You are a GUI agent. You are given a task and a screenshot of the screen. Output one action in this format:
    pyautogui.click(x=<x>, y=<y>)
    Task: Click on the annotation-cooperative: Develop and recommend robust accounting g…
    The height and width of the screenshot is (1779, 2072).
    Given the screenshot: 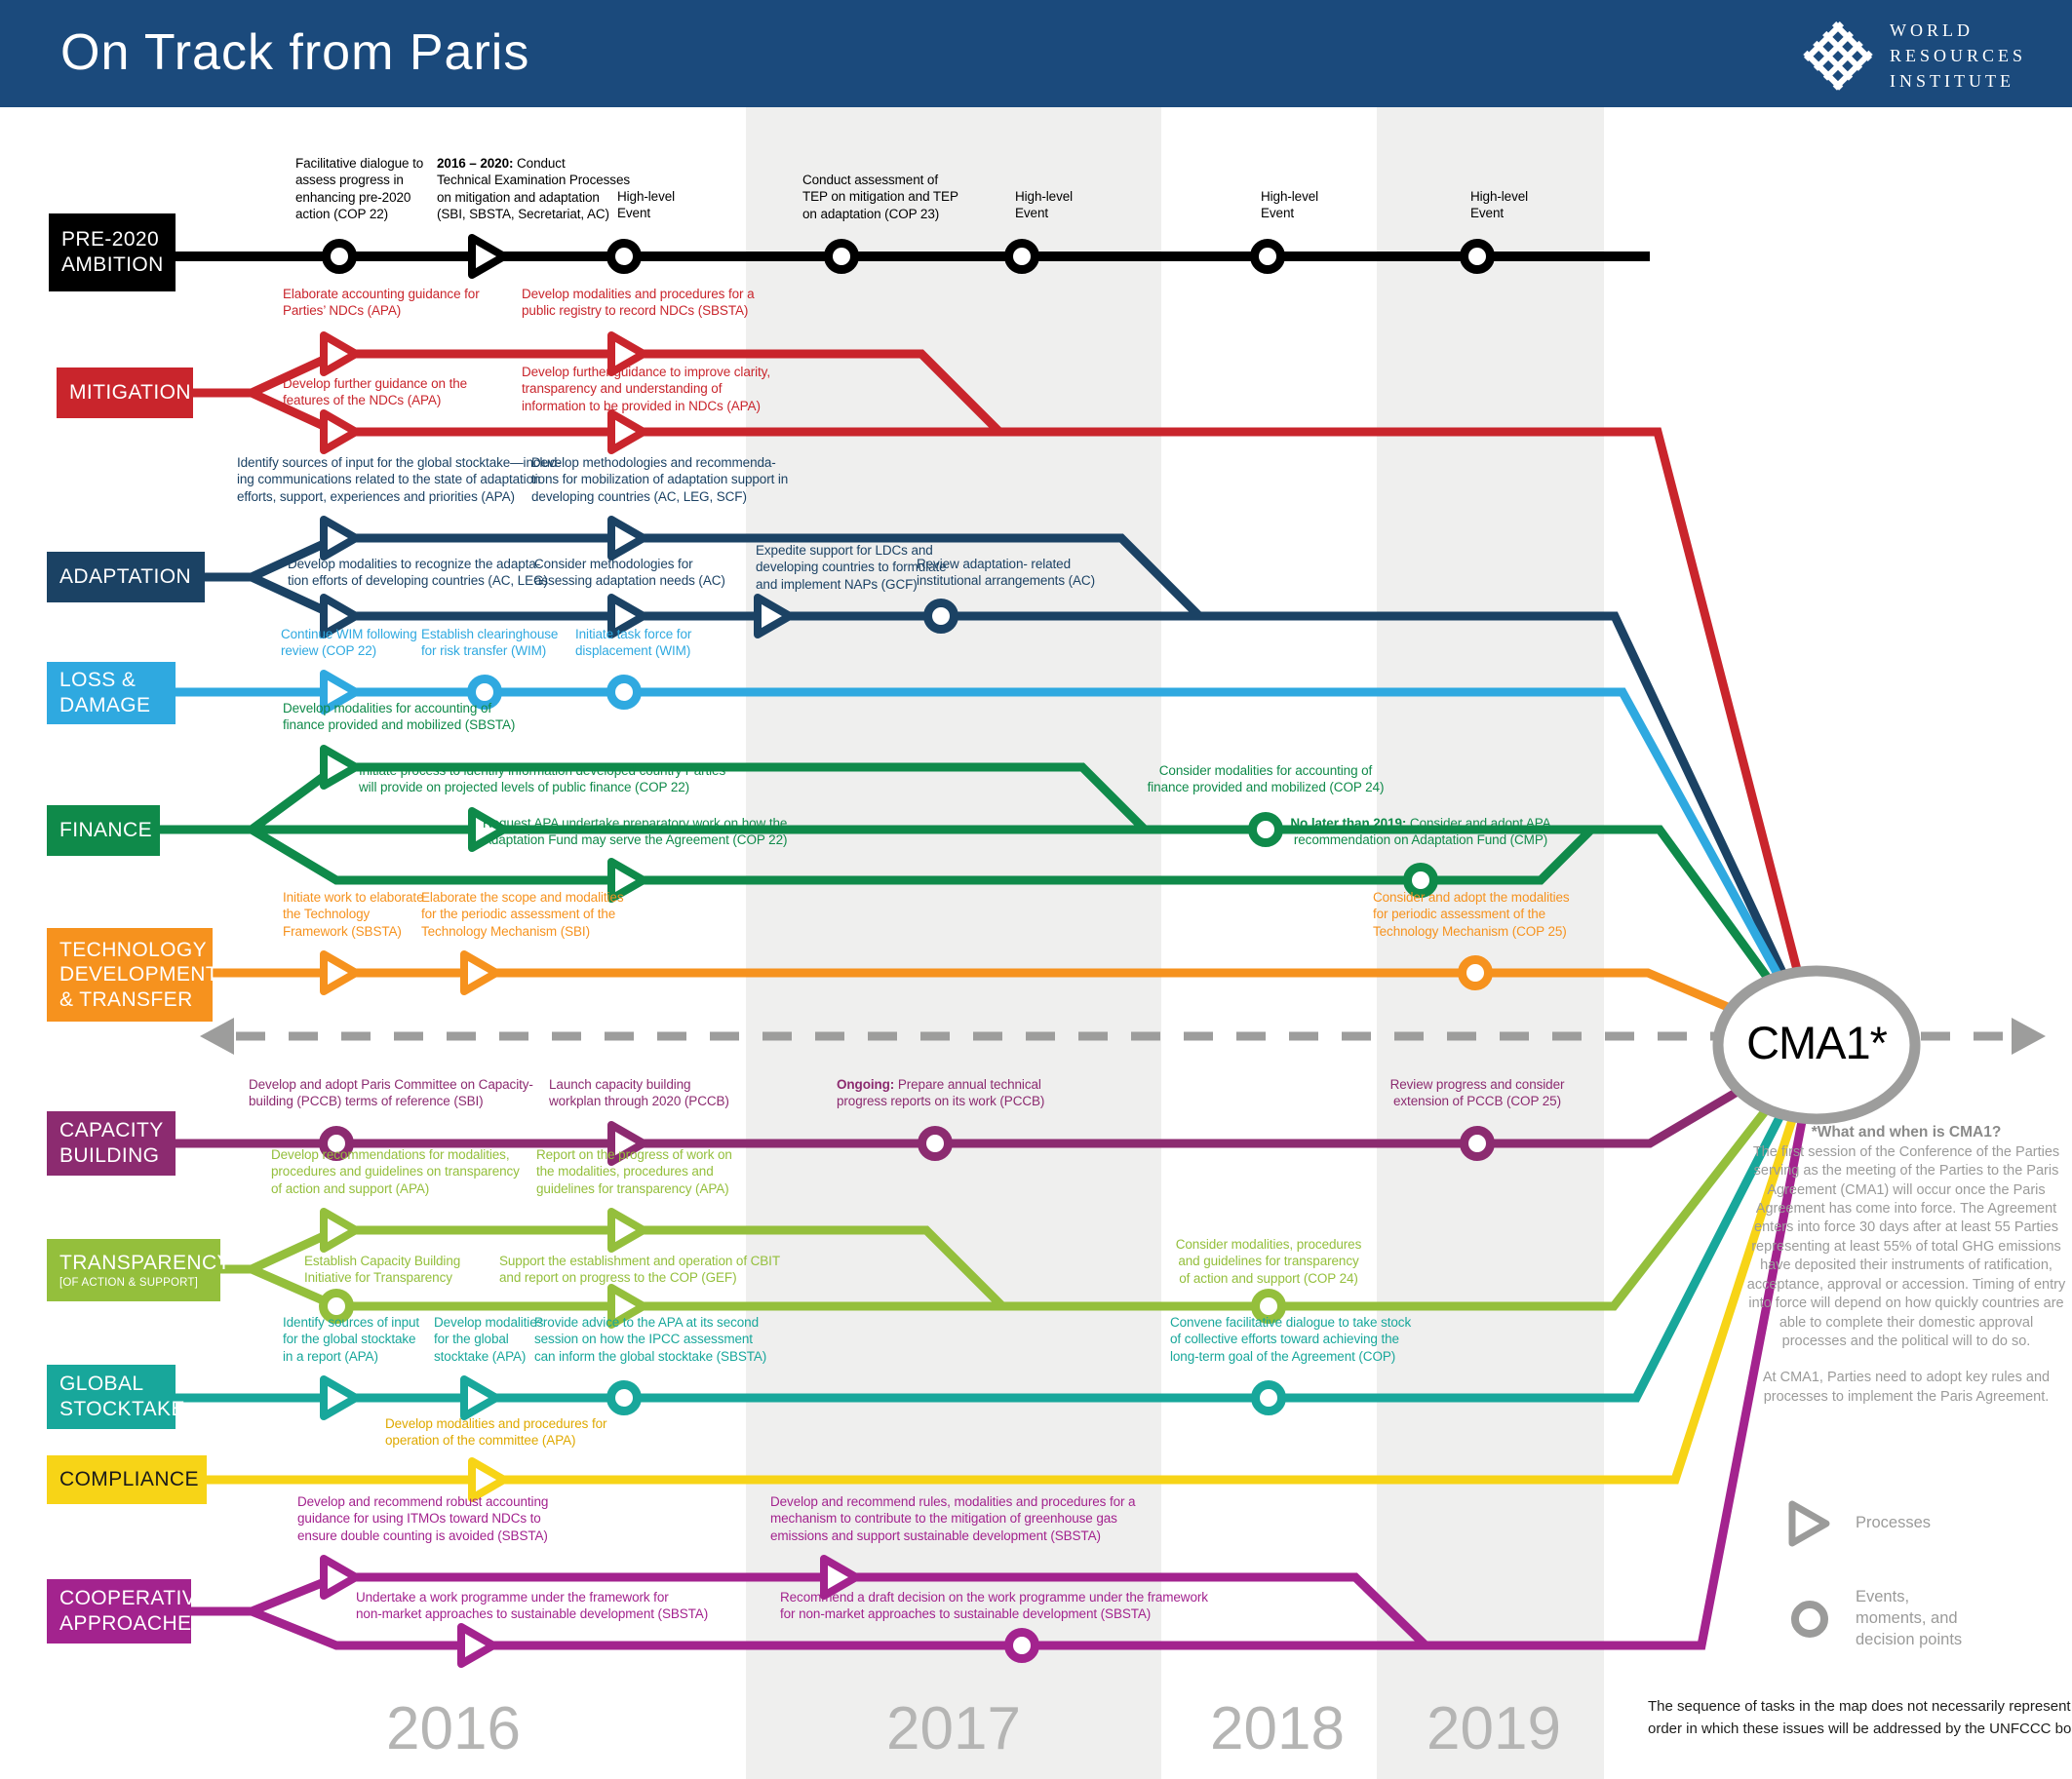 What is the action you would take?
    pyautogui.click(x=423, y=1519)
    